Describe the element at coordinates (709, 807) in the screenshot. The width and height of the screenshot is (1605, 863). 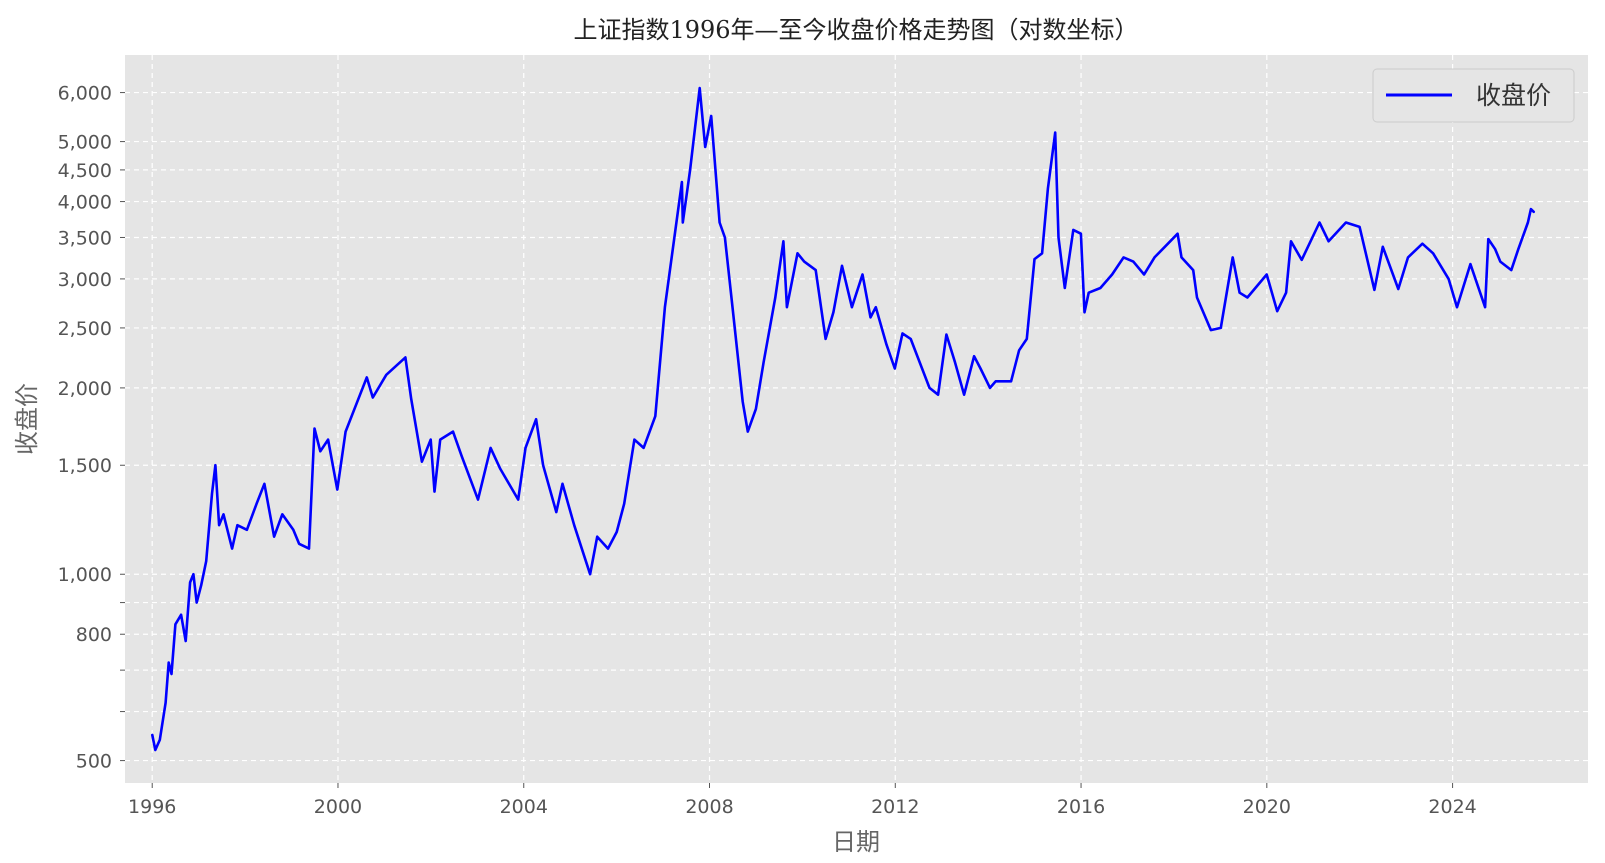
I see `x-tick-label: 2008` at that location.